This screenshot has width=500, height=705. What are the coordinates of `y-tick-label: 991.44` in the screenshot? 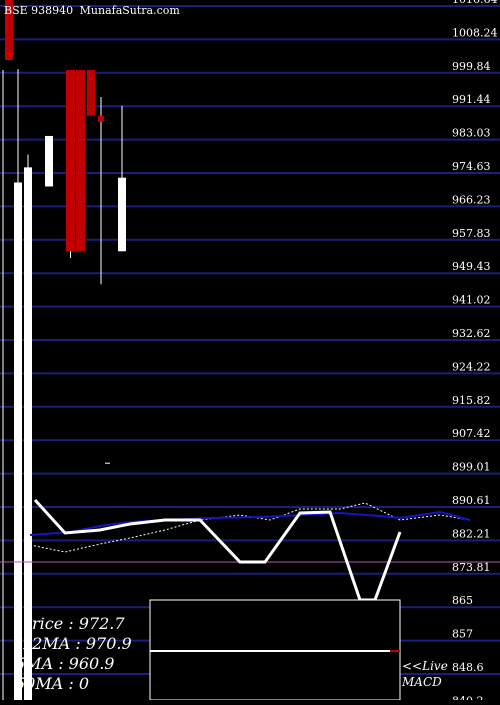 It's located at (471, 99).